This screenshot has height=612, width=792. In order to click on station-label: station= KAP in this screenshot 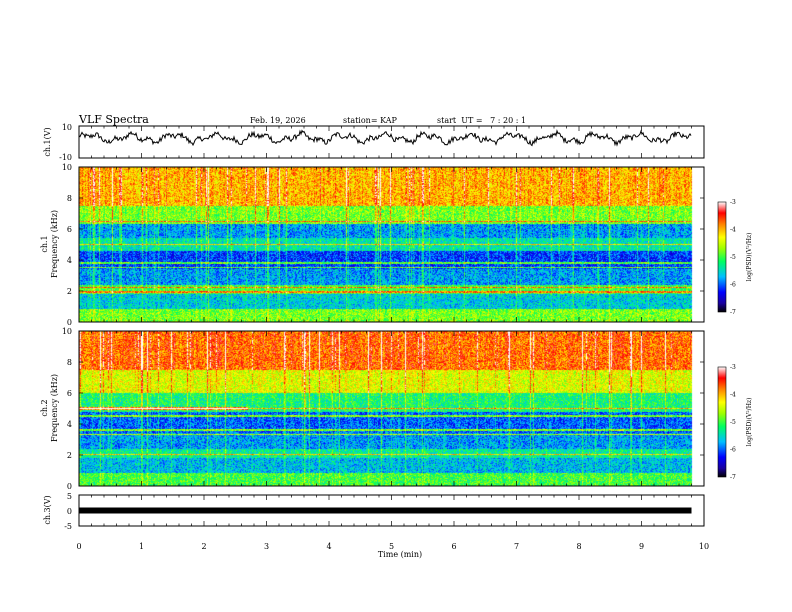, I will do `click(370, 120)`.